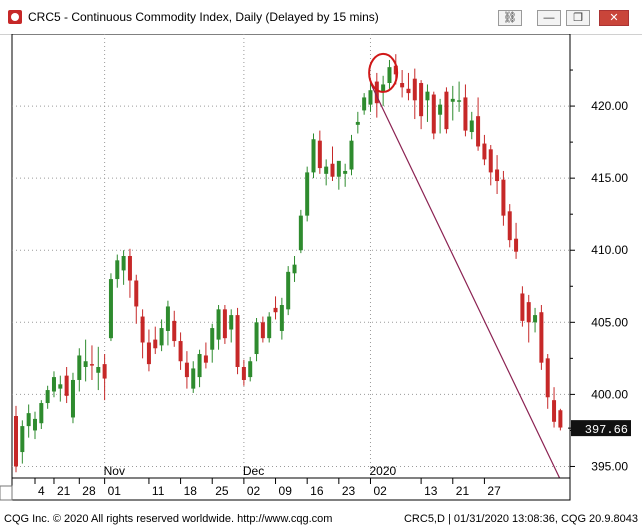 The height and width of the screenshot is (528, 642). I want to click on y-tick-label: 415.00, so click(609, 178).